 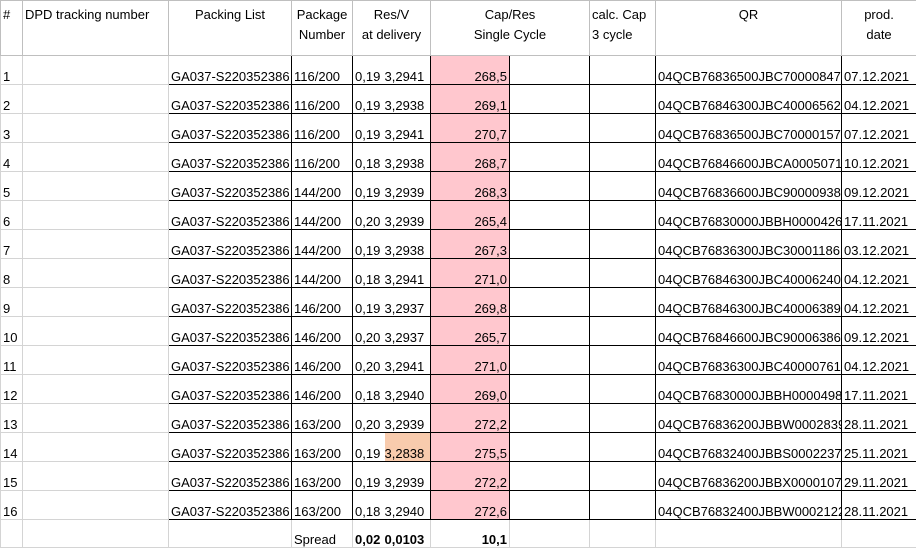 I want to click on cell-num: 8, so click(x=11, y=273).